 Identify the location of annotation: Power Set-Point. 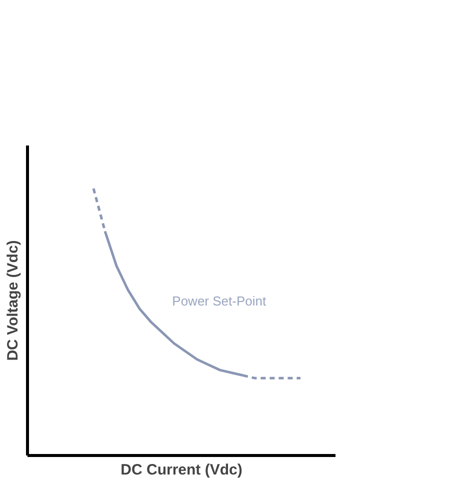
(219, 301).